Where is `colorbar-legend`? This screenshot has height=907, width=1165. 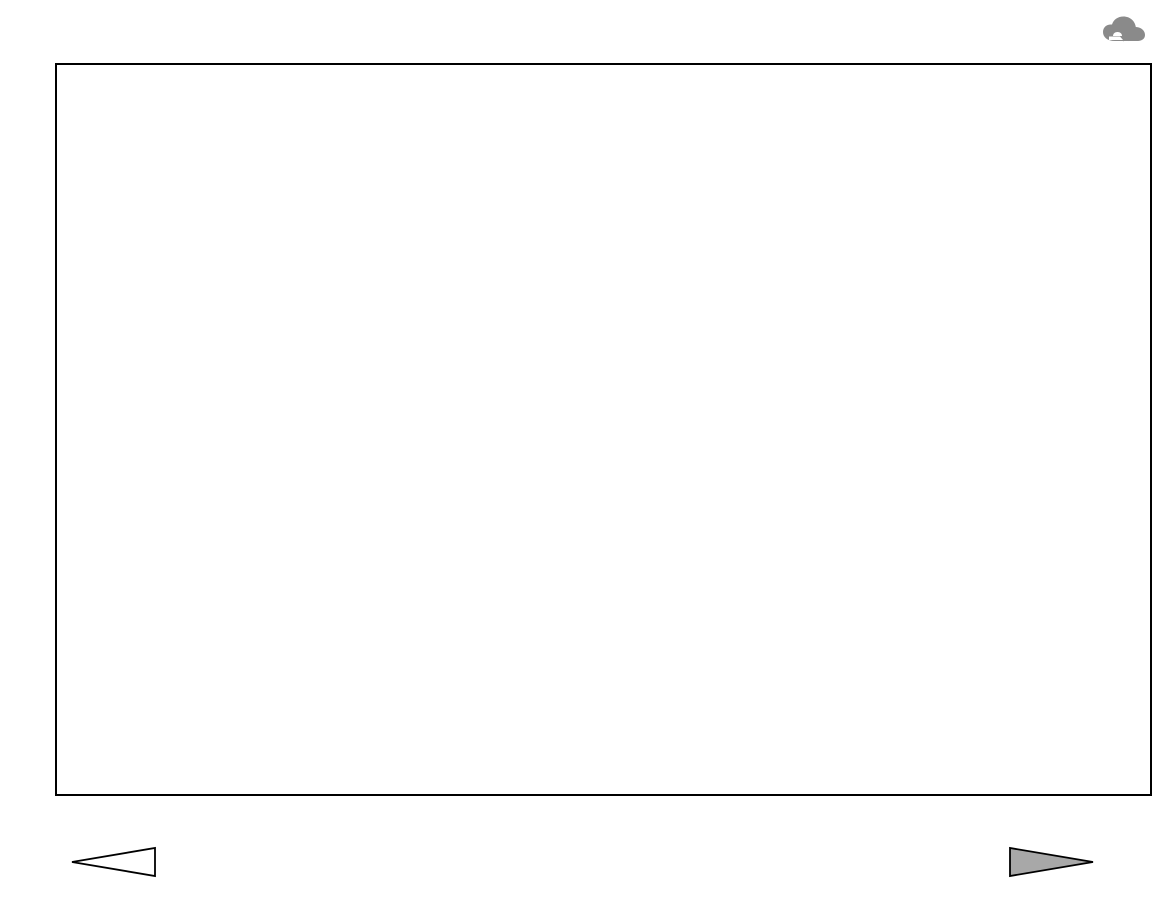 colorbar-legend is located at coordinates (582, 876).